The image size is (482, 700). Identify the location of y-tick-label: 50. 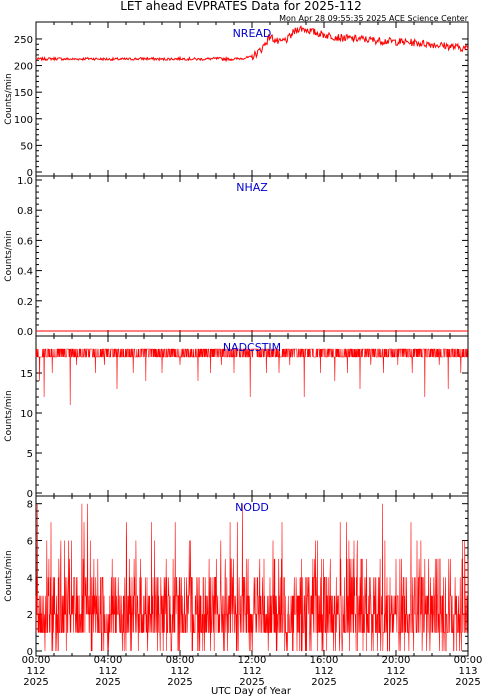
(26, 146).